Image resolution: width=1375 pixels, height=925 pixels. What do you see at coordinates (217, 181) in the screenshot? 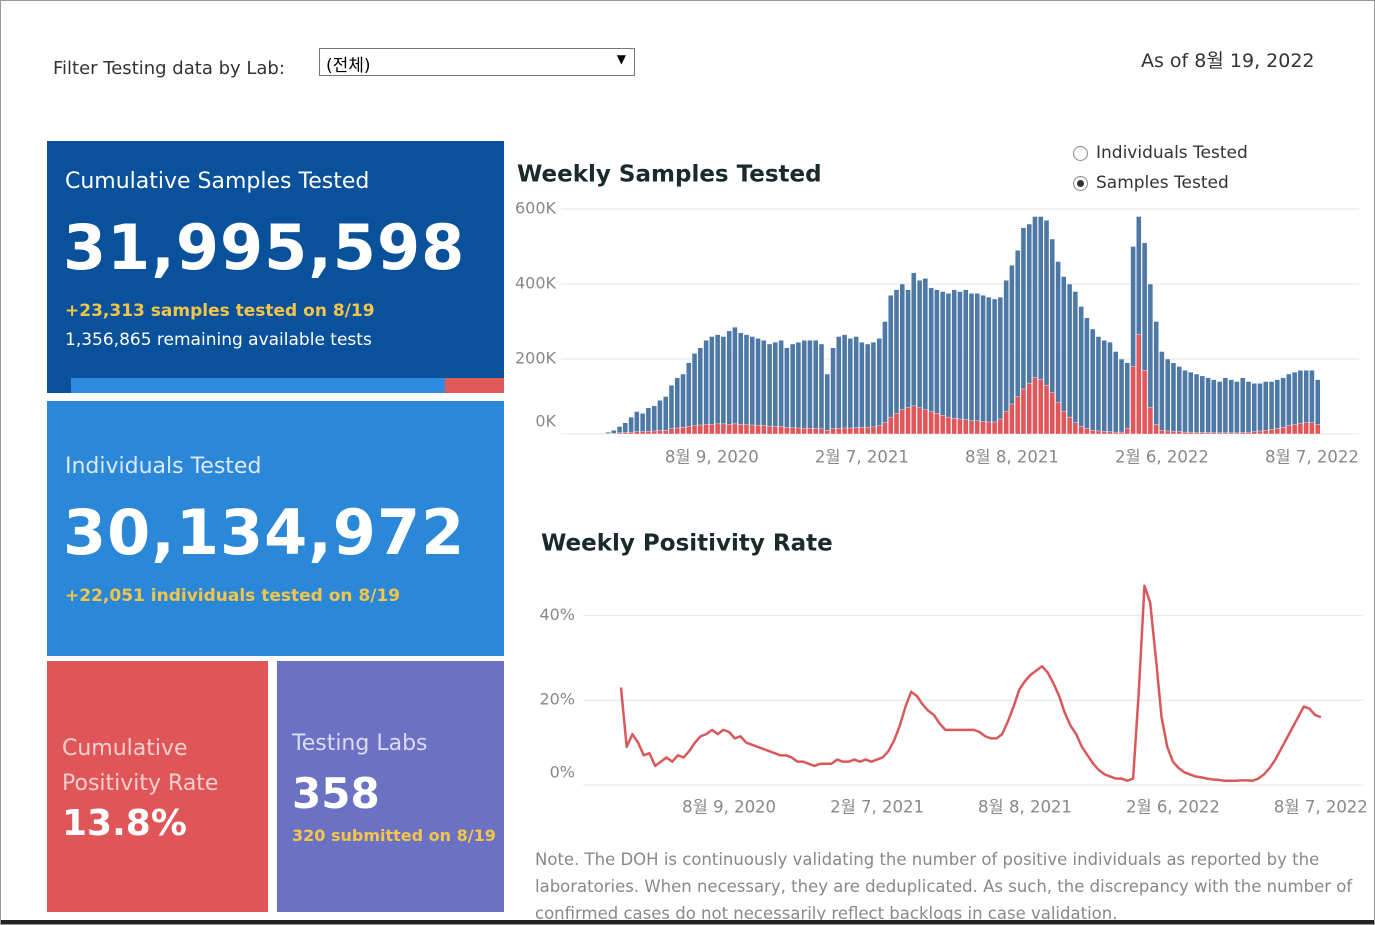
I see `card-title: Cumulative Samples Tested` at bounding box center [217, 181].